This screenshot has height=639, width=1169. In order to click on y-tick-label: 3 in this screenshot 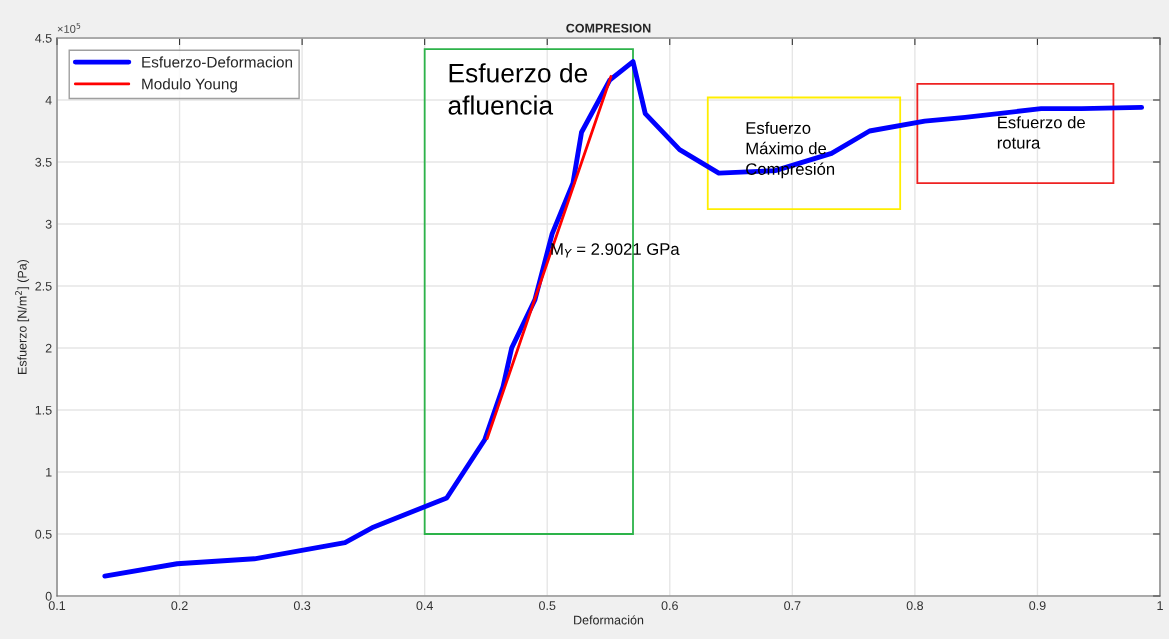, I will do `click(48, 224)`.